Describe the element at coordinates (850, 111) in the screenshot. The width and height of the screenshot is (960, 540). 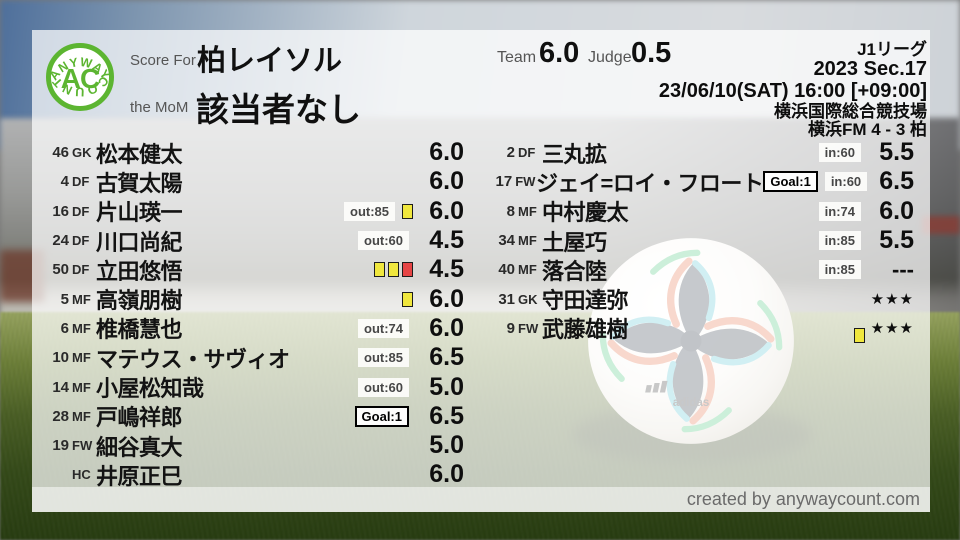
I see `venue-name: 横浜国際総合競技場` at that location.